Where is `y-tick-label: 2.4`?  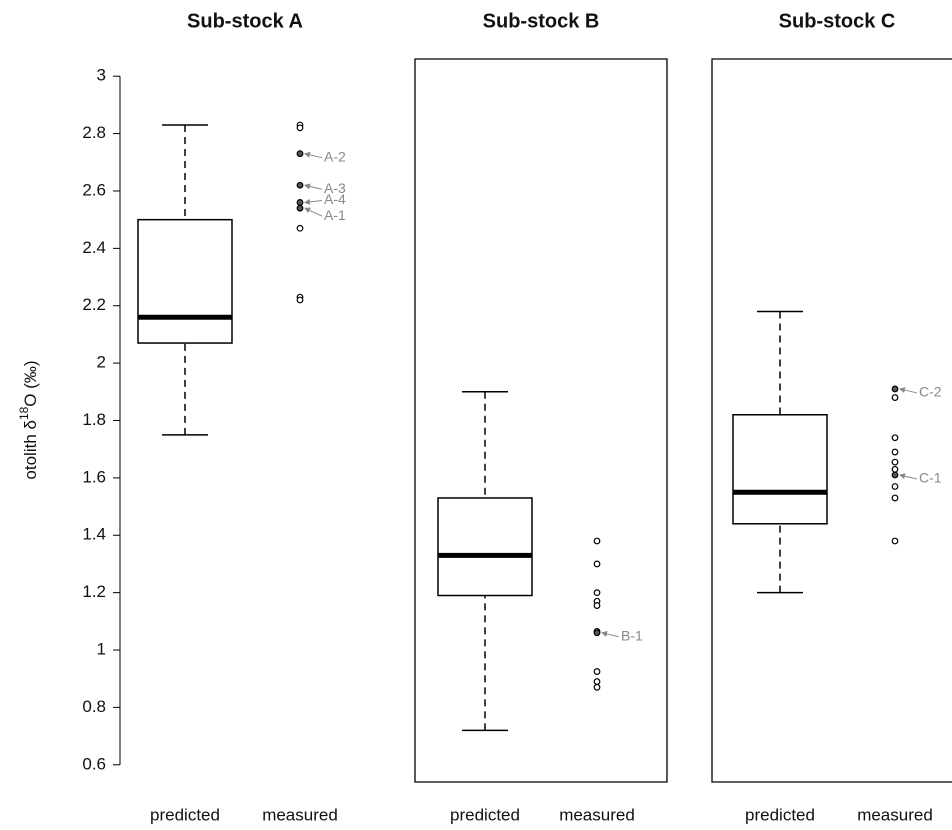
y-tick-label: 2.4 is located at coordinates (94, 247).